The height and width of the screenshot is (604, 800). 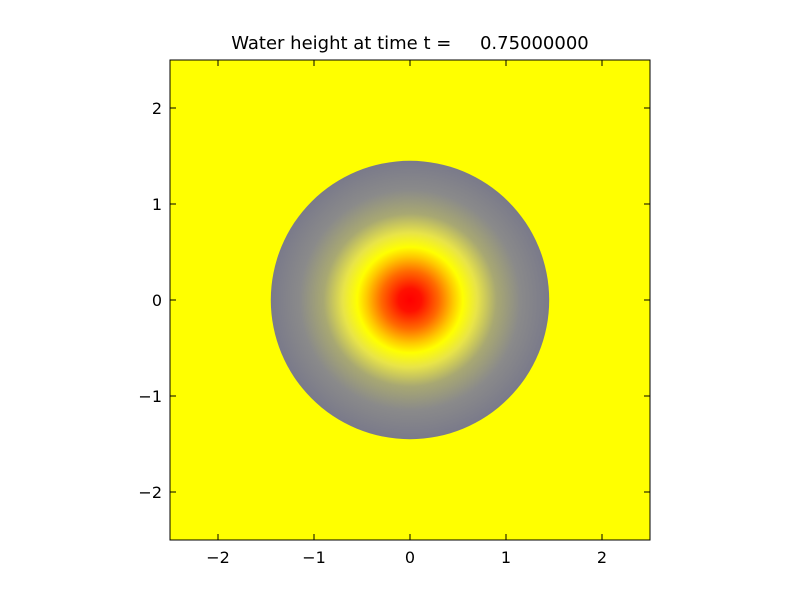 I want to click on x-tick-label: −2, so click(x=218, y=557).